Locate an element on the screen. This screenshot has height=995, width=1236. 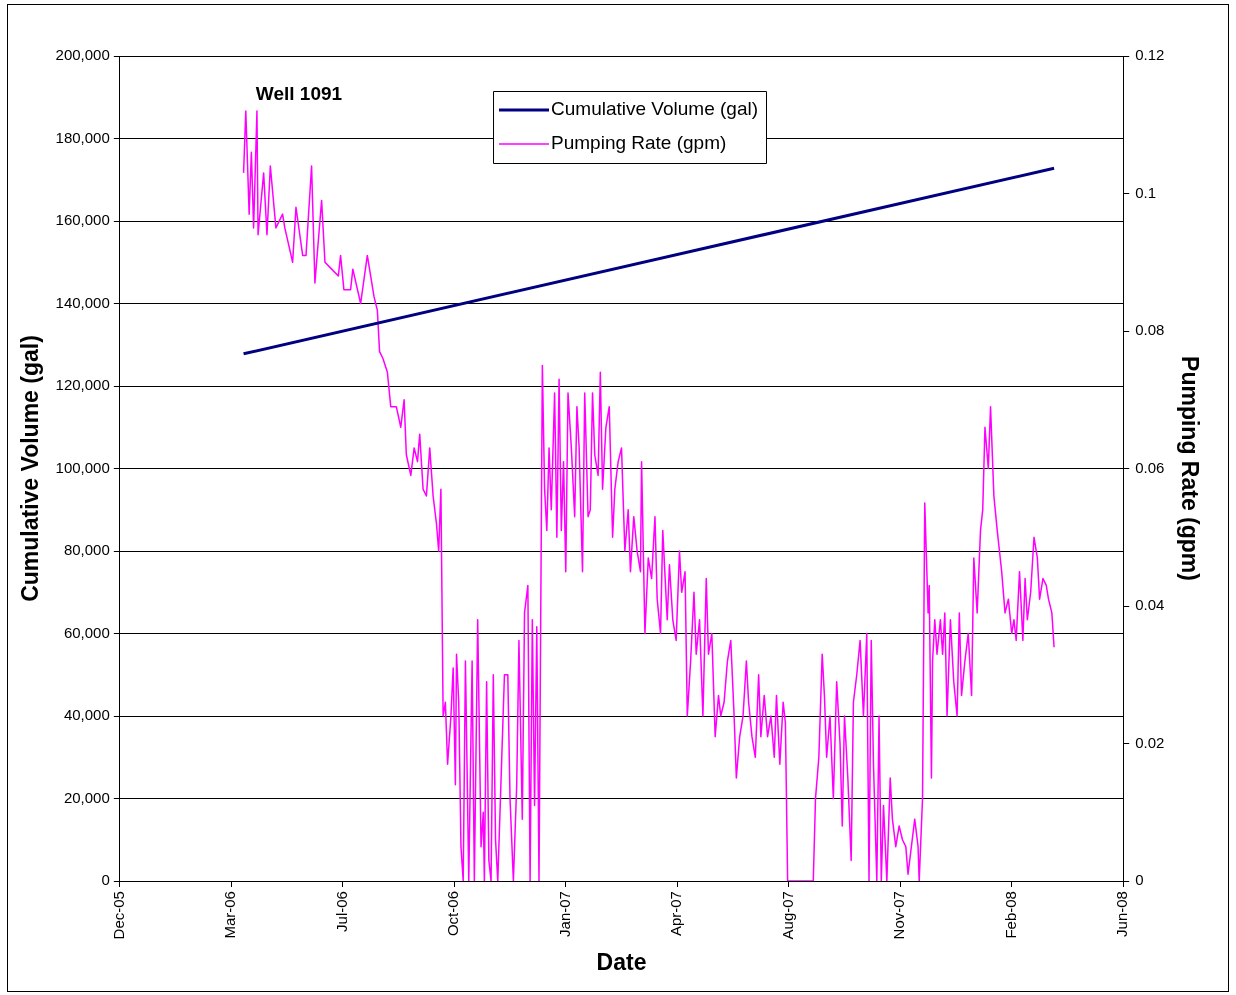
x-tick-label: Jan-07 is located at coordinates (564, 914).